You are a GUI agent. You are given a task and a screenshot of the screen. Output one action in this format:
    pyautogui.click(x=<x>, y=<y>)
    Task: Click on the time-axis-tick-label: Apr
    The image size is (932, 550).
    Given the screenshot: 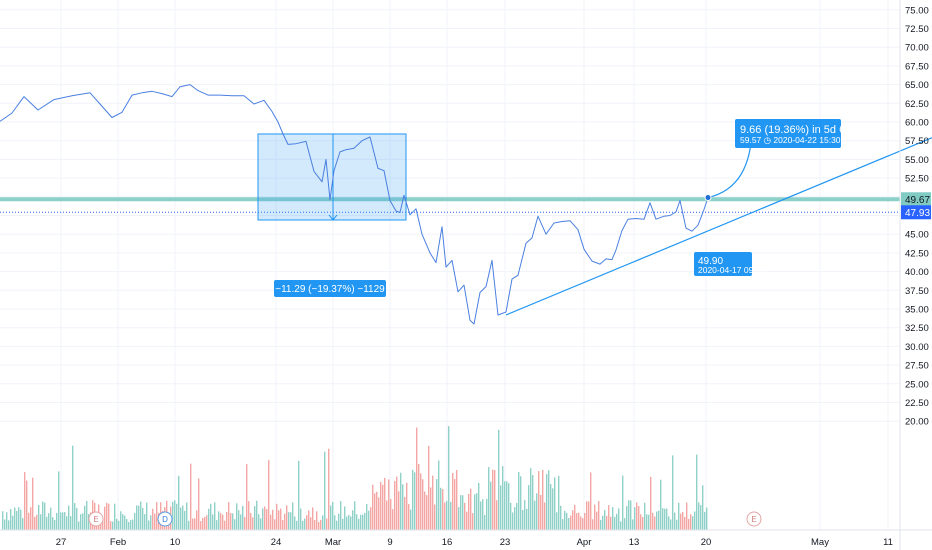 What is the action you would take?
    pyautogui.click(x=584, y=542)
    